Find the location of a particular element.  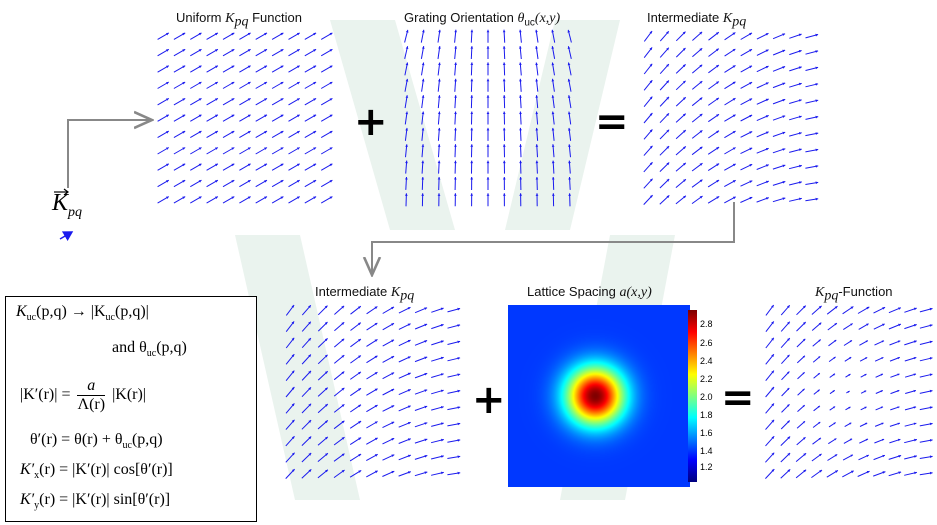

input-vector-label: Kpq is located at coordinates (67, 205).